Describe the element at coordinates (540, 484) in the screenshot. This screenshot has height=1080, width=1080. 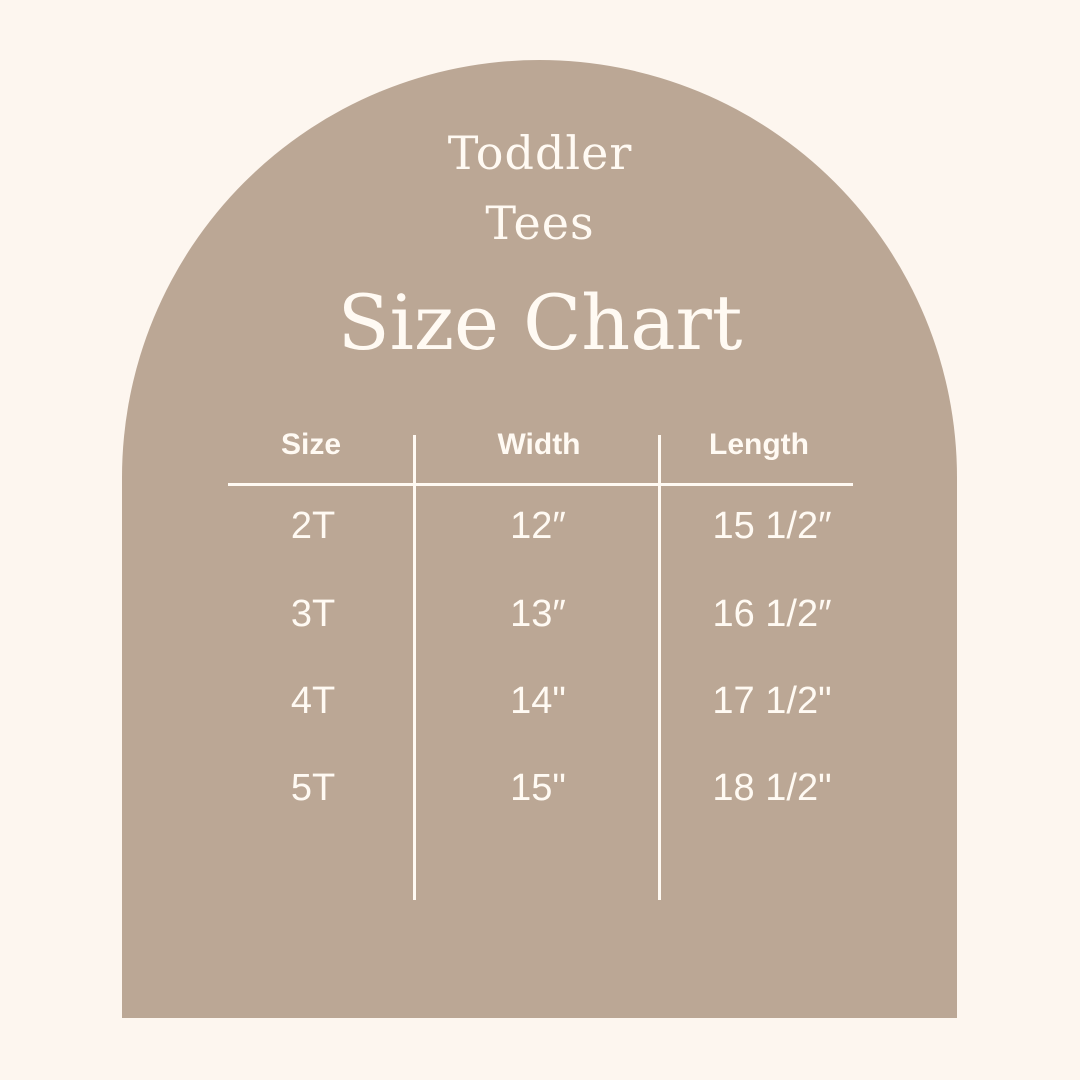
I see `header-divider` at that location.